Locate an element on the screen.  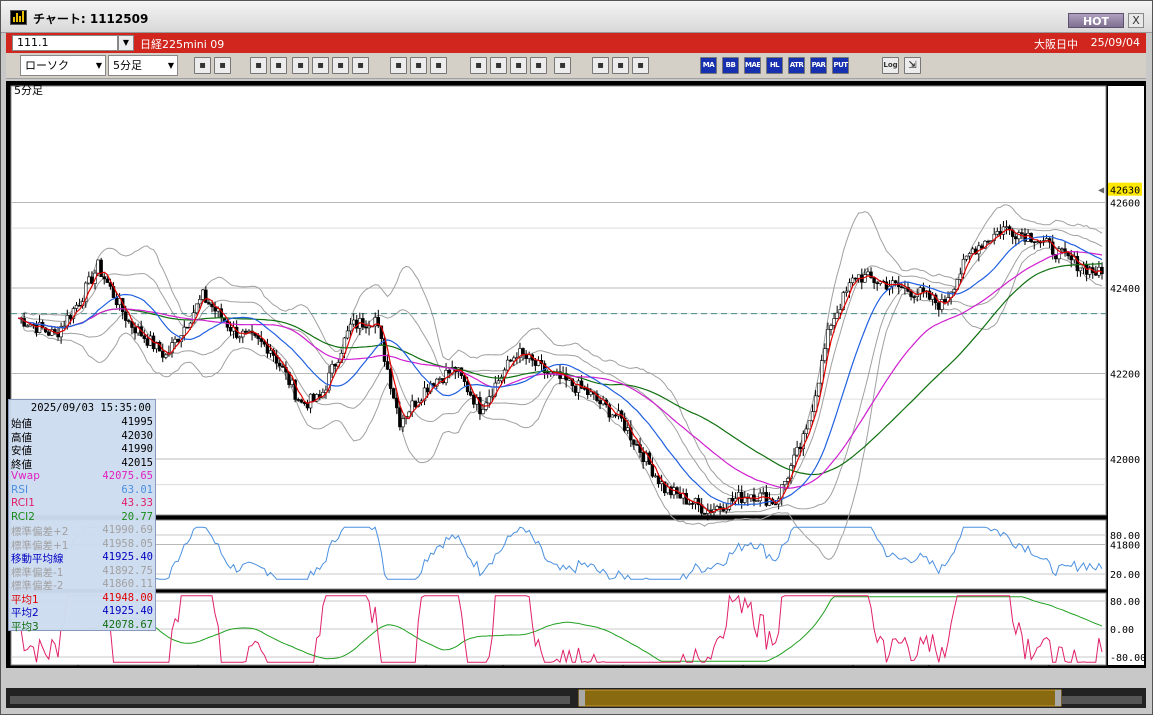
arrow-icon: ▪ is located at coordinates (300, 65).